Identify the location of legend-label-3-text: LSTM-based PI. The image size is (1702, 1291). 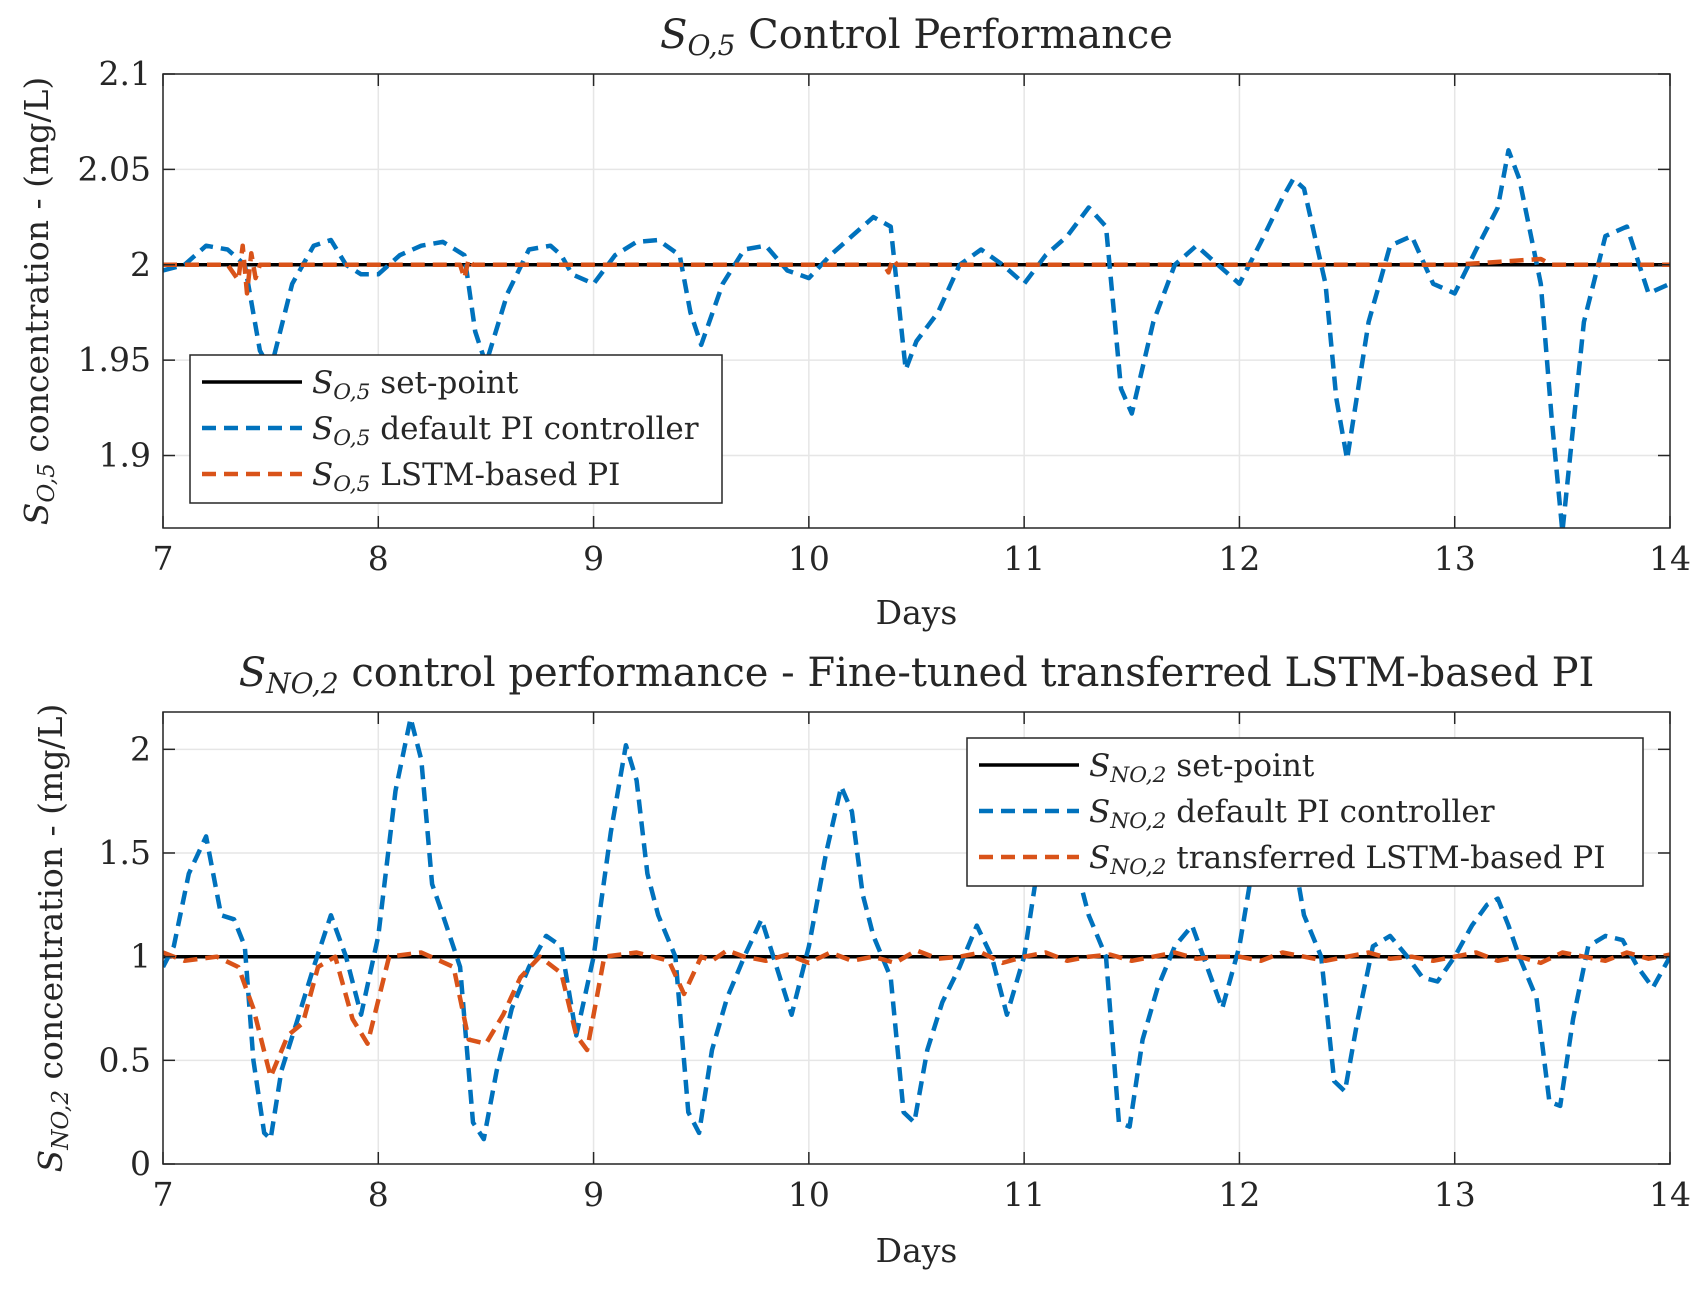
(495, 475).